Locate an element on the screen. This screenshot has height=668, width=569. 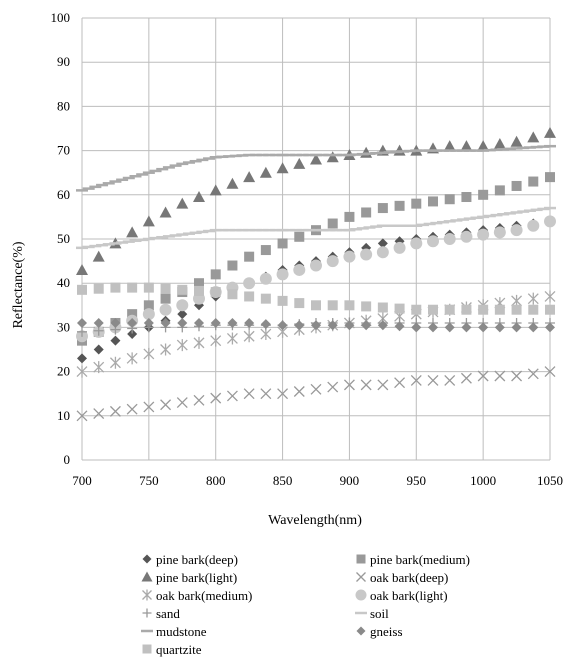
y-tick-label: 10 is located at coordinates (63, 415).